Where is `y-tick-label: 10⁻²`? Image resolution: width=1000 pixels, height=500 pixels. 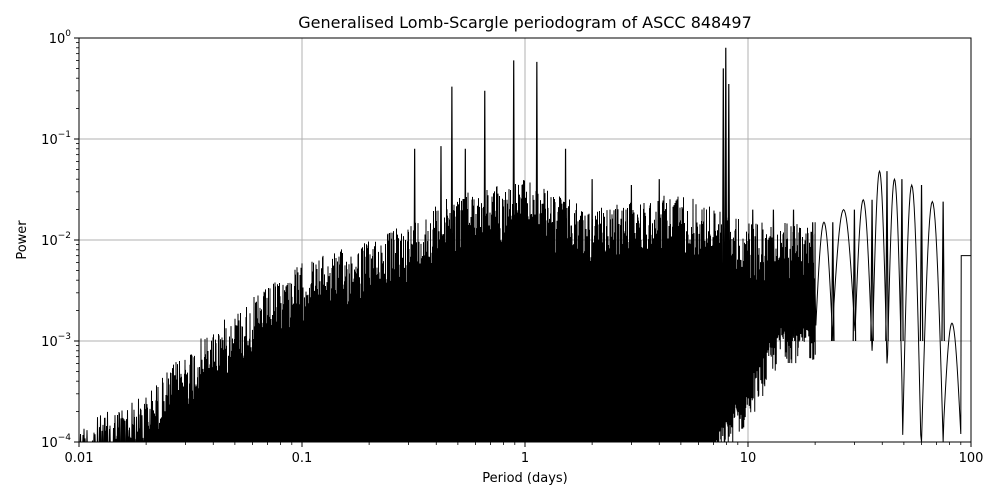
y-tick-label: 10⁻² is located at coordinates (56, 240).